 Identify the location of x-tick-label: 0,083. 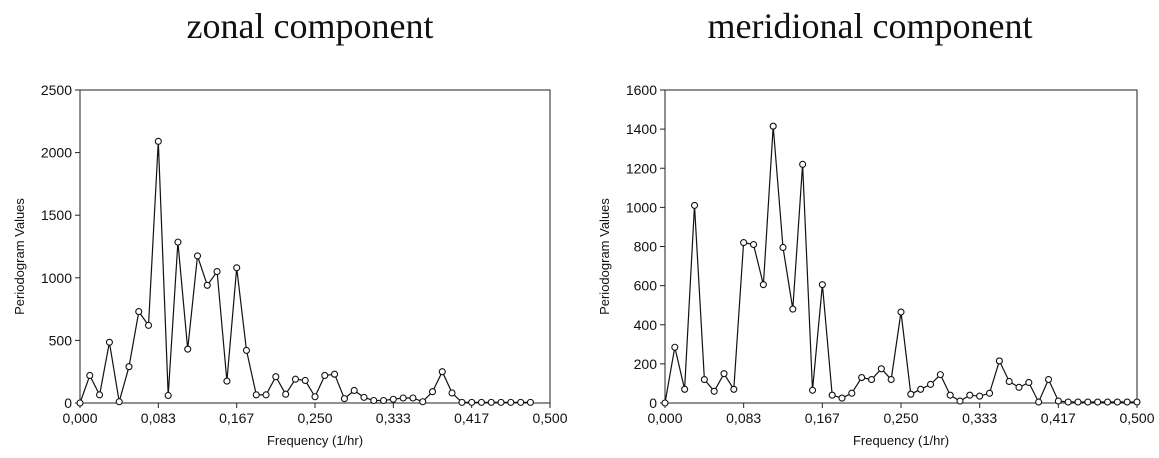
(158, 418).